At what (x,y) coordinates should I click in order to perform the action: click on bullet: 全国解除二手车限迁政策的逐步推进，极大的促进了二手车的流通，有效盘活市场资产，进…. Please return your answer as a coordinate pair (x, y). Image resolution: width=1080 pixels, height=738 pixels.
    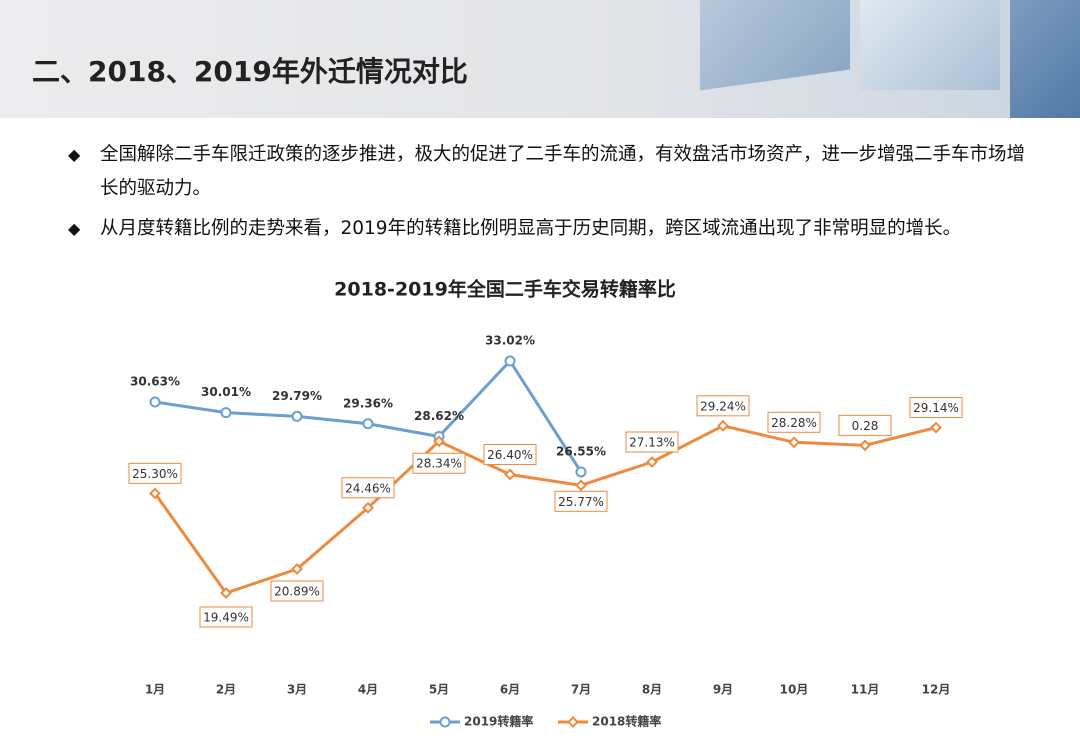
    Looking at the image, I should click on (555, 172).